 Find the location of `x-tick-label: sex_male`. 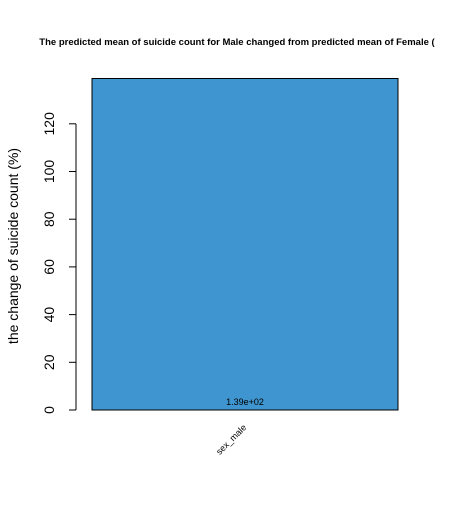

x-tick-label: sex_male is located at coordinates (231, 439).